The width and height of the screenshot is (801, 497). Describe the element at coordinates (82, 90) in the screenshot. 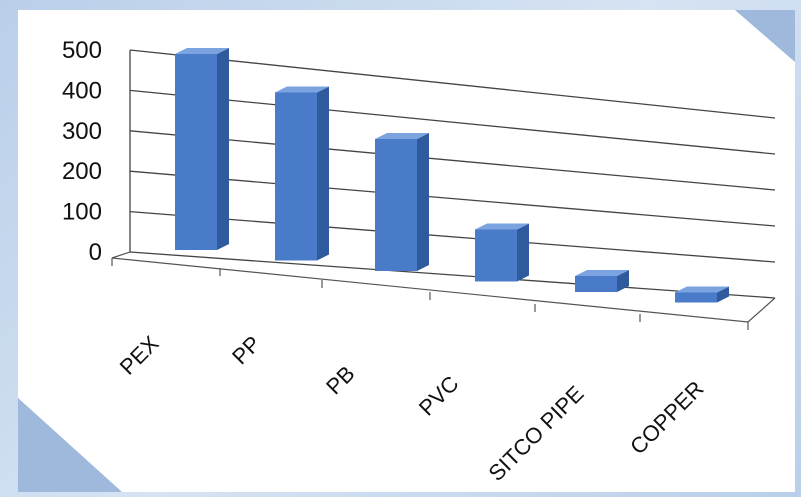

I see `y-tick-label: 400` at that location.